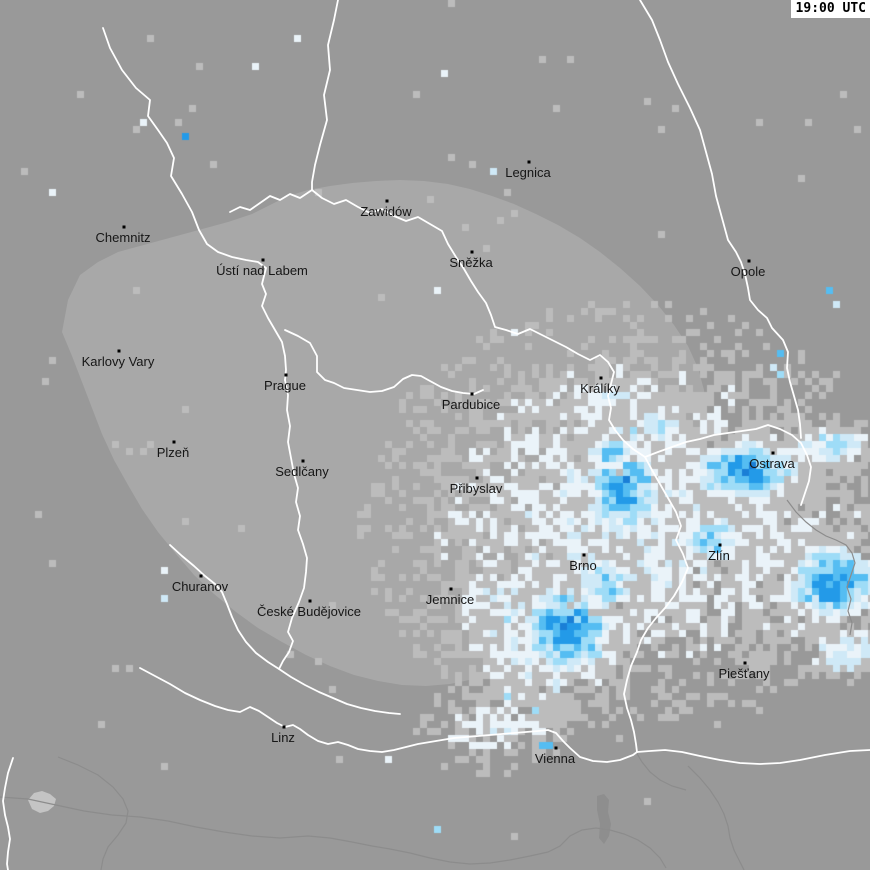 This screenshot has width=870, height=870. I want to click on city-dot-opole, so click(749, 261).